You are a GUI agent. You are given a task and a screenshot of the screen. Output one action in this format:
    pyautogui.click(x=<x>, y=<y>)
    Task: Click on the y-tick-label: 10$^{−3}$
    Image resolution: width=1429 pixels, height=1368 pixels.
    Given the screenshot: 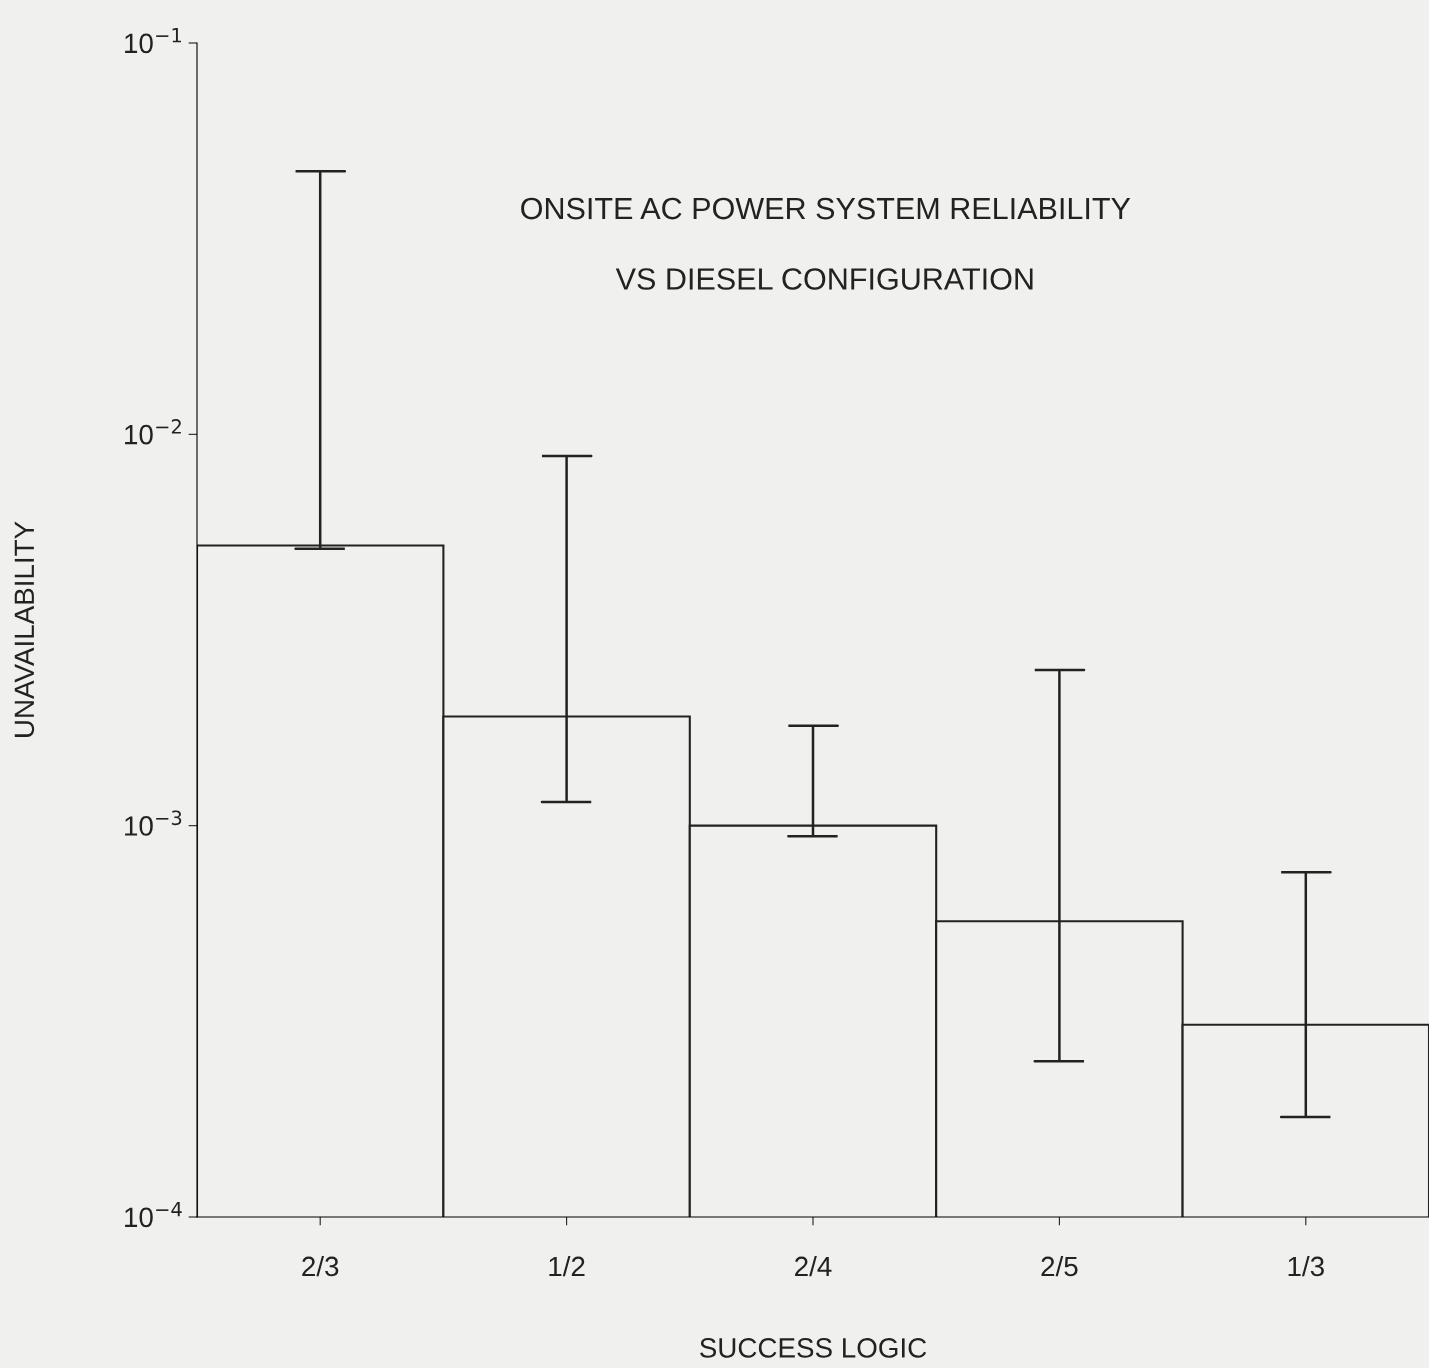 What is the action you would take?
    pyautogui.click(x=153, y=823)
    